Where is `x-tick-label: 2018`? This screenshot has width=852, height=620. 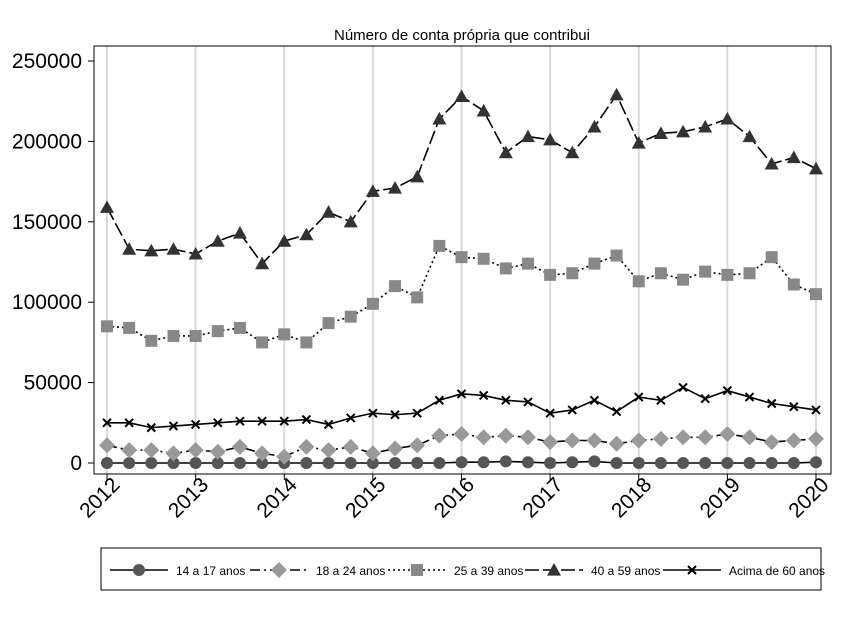 x-tick-label: 2018 is located at coordinates (631, 497).